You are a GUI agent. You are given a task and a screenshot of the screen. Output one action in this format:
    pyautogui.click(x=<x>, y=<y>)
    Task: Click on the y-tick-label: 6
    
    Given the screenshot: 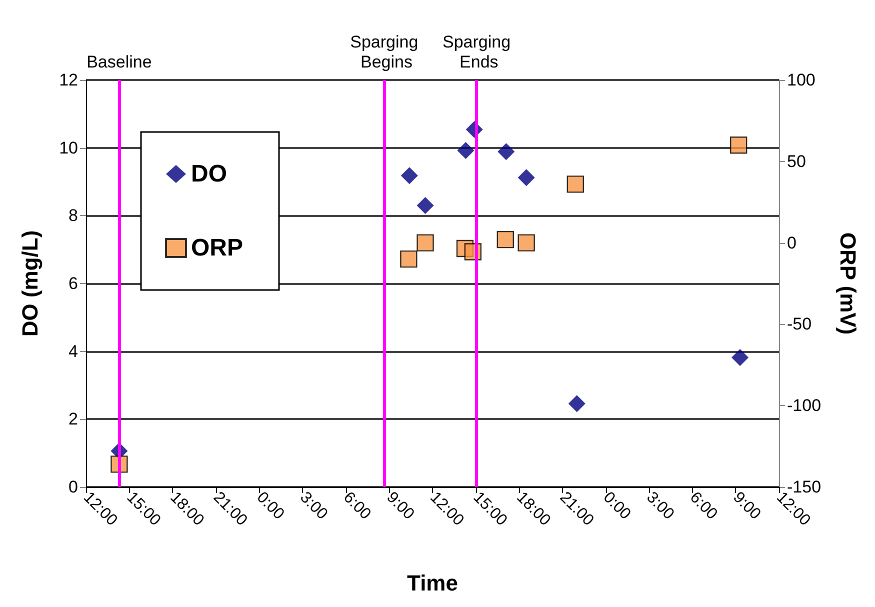 What is the action you would take?
    pyautogui.click(x=73, y=283)
    